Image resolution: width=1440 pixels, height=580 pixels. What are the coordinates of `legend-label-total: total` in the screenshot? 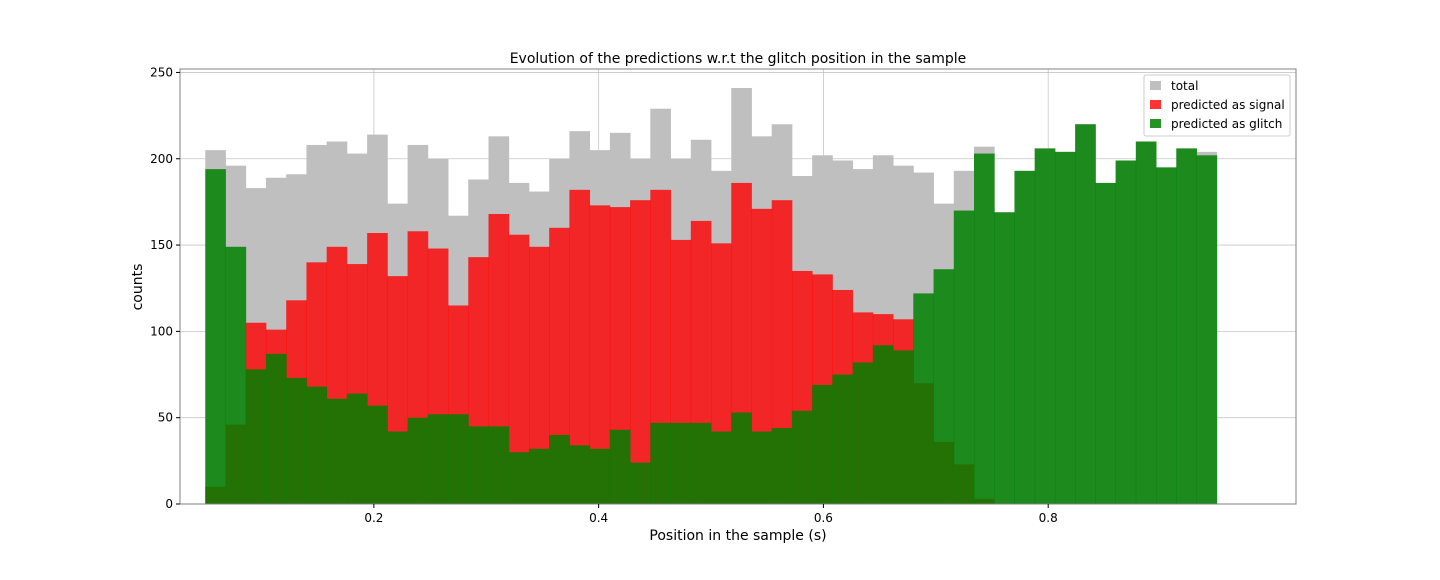 It's located at (1184, 86).